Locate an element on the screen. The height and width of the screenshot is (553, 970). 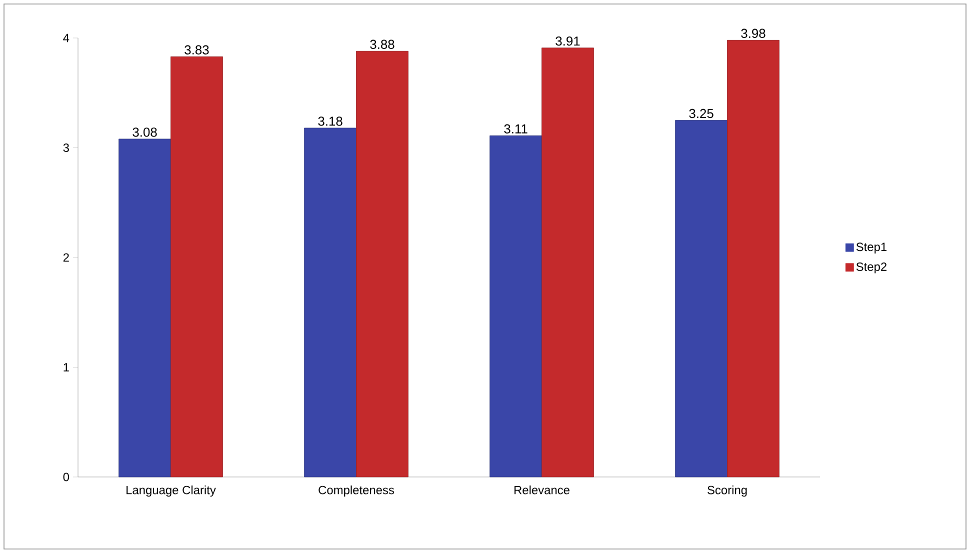
y-tick-label: 4 is located at coordinates (66, 38).